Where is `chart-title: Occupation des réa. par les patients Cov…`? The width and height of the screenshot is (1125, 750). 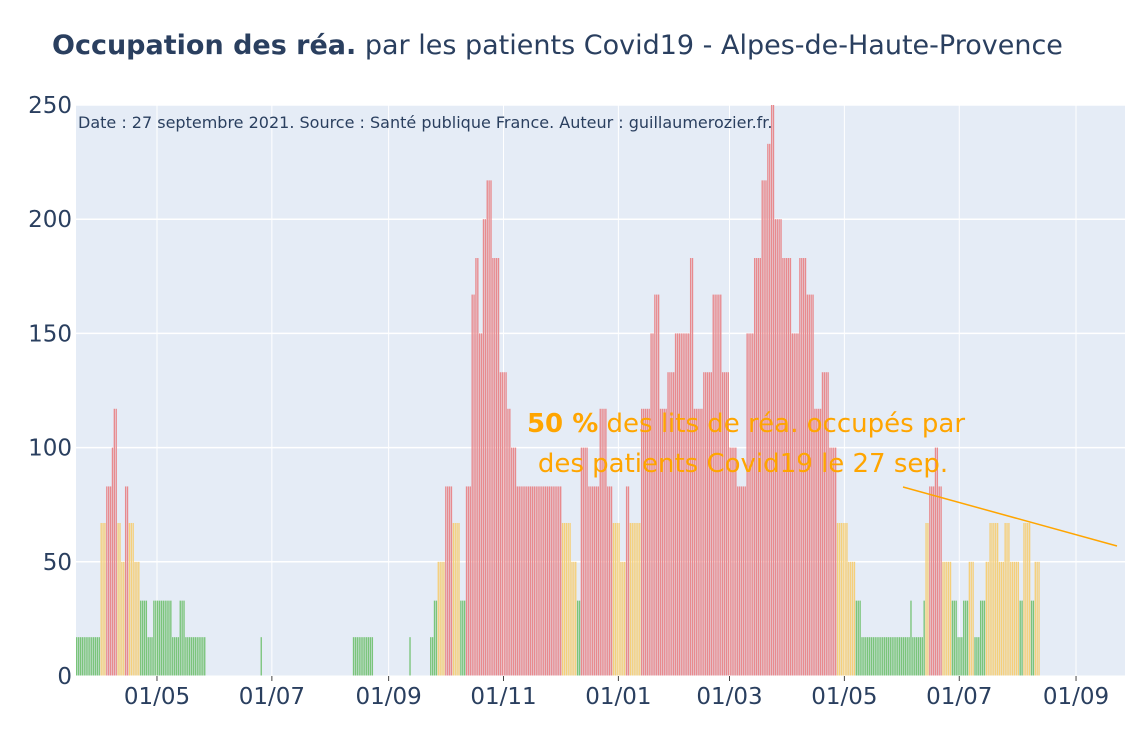
chart-title: Occupation des réa. par les patients Cov… is located at coordinates (557, 45).